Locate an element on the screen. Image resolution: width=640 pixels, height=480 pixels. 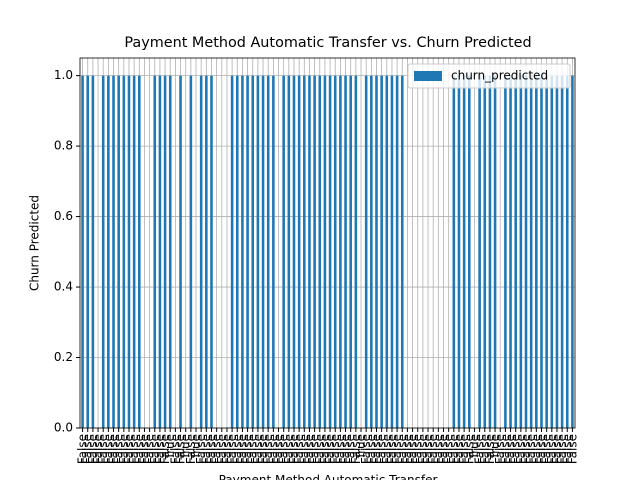
x-axis-label: Payment Method Automatic Transfer is located at coordinates (328, 476).